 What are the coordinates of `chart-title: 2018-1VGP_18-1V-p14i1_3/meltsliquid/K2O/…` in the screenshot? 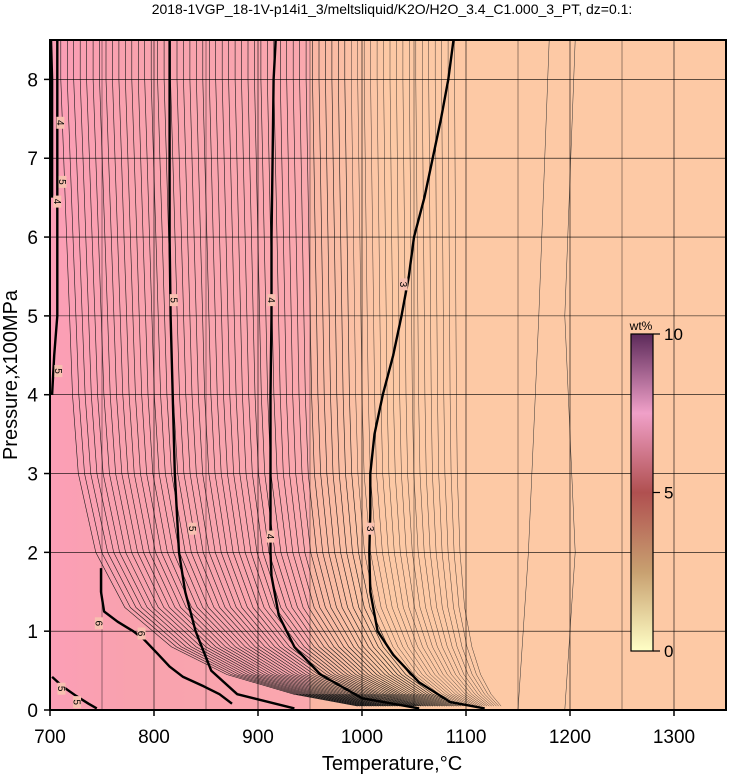 It's located at (392, 9).